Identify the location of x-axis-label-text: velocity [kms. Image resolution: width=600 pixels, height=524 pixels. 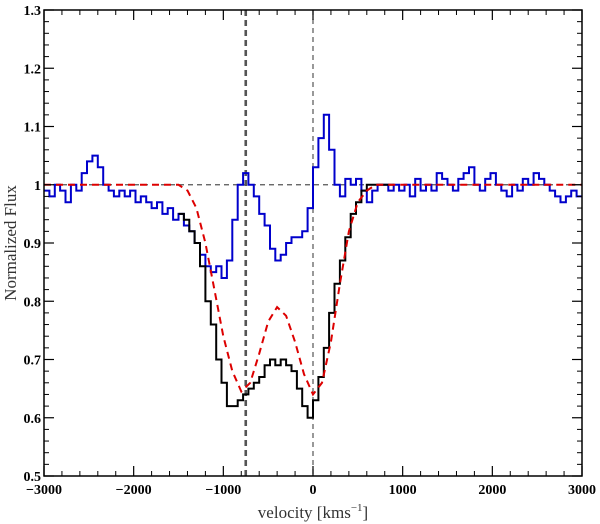
(304, 512).